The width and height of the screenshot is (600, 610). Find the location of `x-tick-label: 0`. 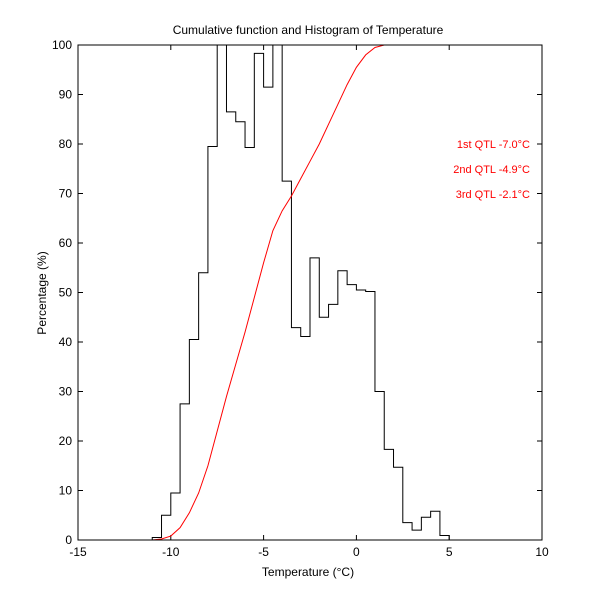

x-tick-label: 0 is located at coordinates (356, 552).